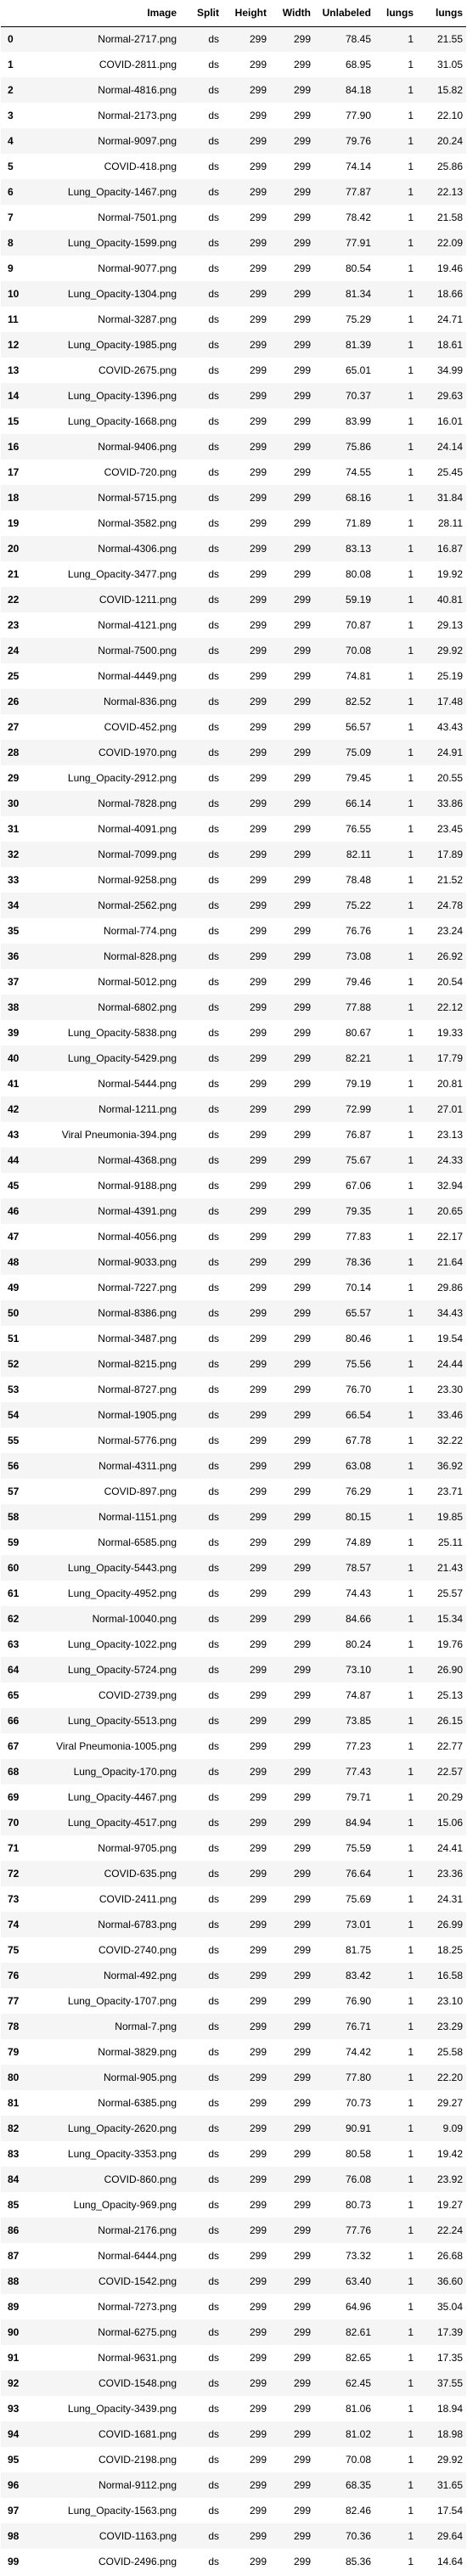 The height and width of the screenshot is (2576, 467). Describe the element at coordinates (11, 268) in the screenshot. I see `row-index: 9` at that location.